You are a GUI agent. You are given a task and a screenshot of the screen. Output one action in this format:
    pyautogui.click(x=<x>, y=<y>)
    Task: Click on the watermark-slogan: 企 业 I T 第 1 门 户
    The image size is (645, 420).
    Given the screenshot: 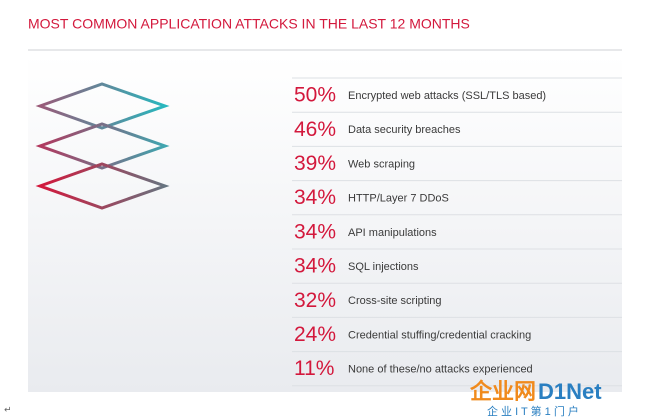 What is the action you would take?
    pyautogui.click(x=533, y=411)
    